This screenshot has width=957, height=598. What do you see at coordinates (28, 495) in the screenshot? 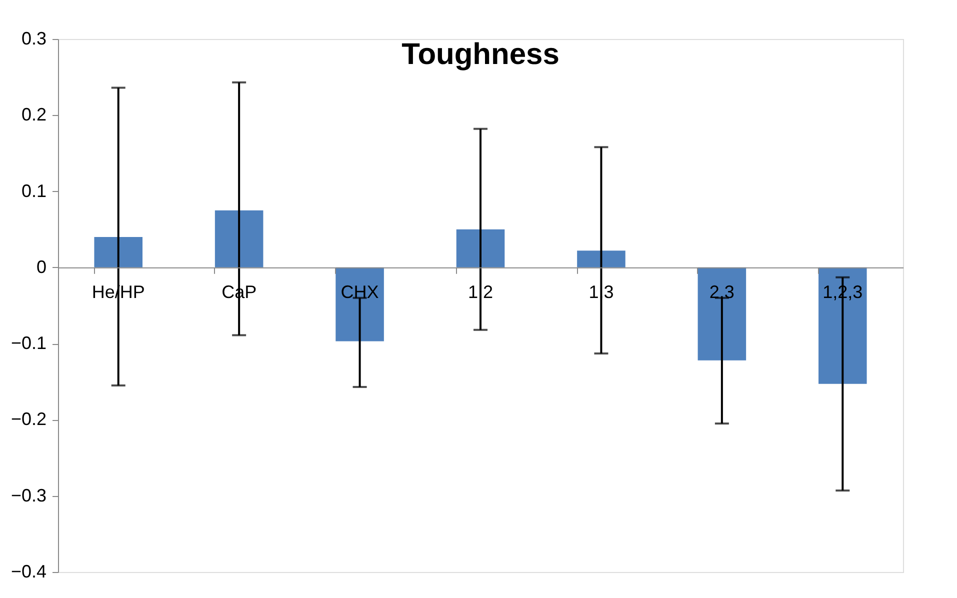
I see `y-tick-label: −0.3` at bounding box center [28, 495].